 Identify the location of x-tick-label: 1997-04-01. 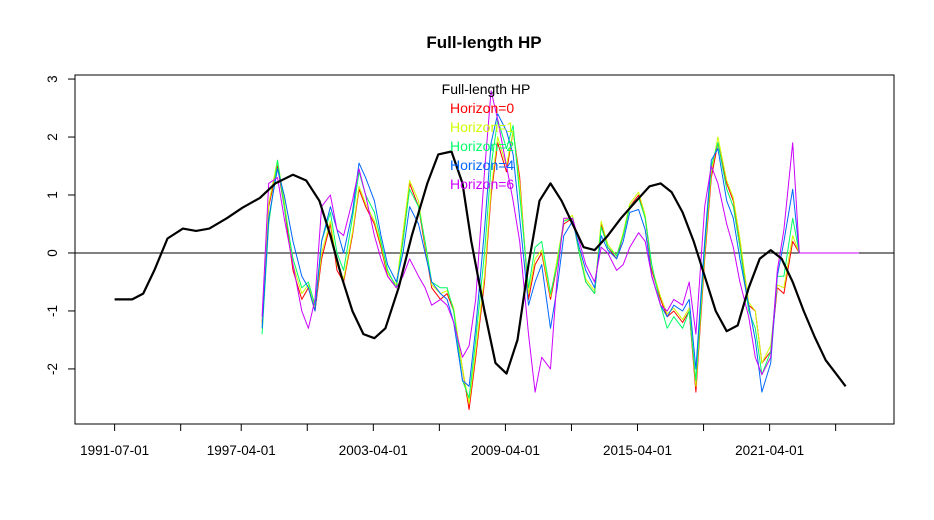
(241, 450).